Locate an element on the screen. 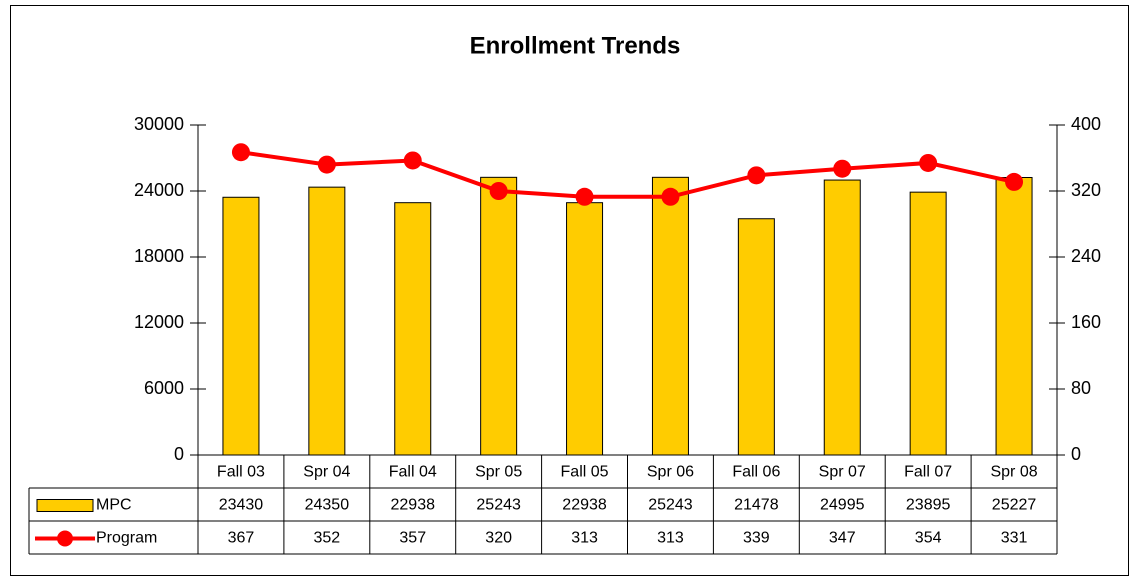 This screenshot has height=582, width=1135. x-tick-label: Fall 03 is located at coordinates (241, 472).